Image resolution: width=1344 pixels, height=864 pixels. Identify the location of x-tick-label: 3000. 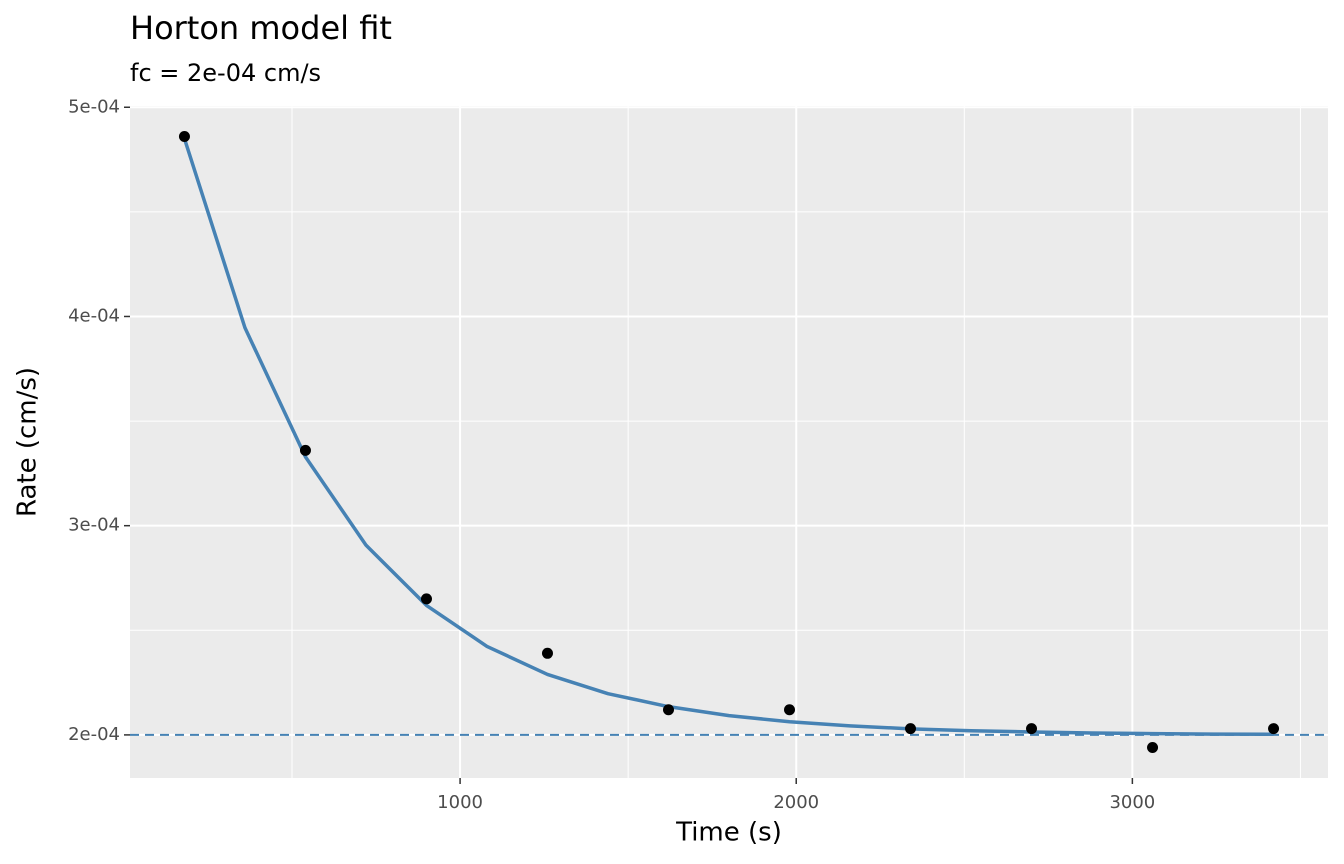
(1132, 802).